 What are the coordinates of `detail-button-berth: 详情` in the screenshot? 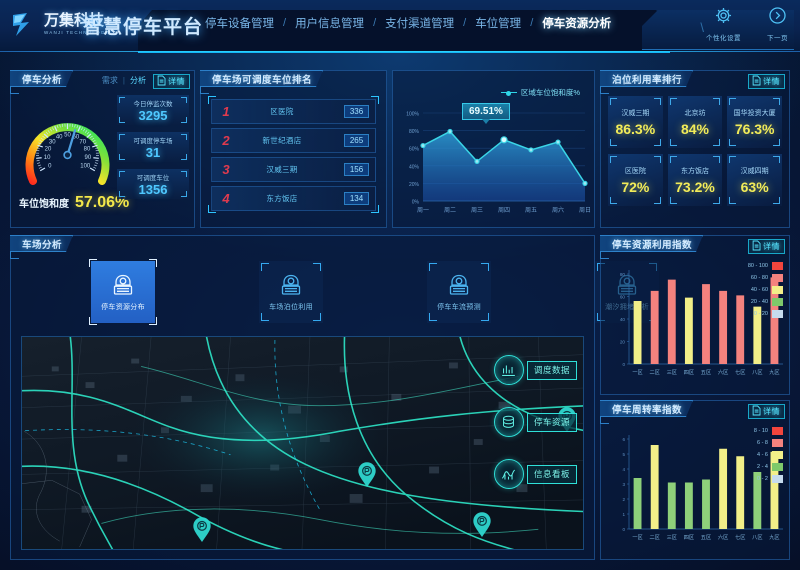 It's located at (766, 81).